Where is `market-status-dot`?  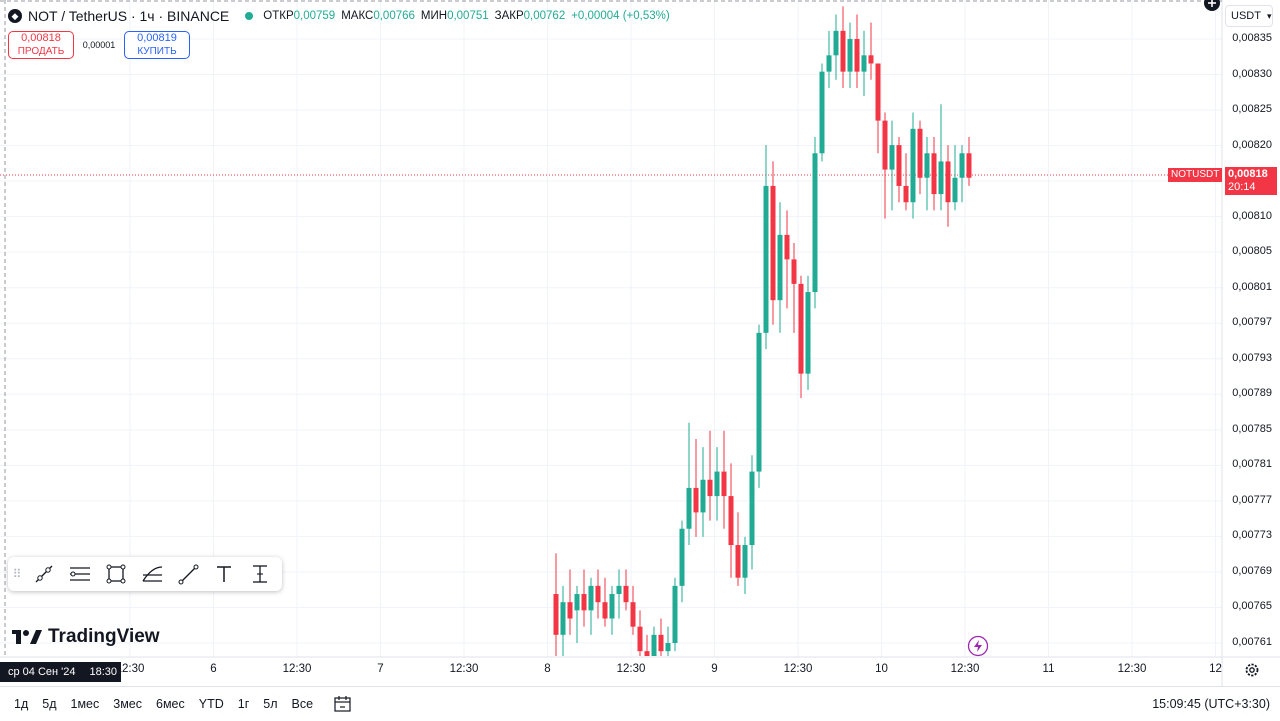
market-status-dot is located at coordinates (249, 16).